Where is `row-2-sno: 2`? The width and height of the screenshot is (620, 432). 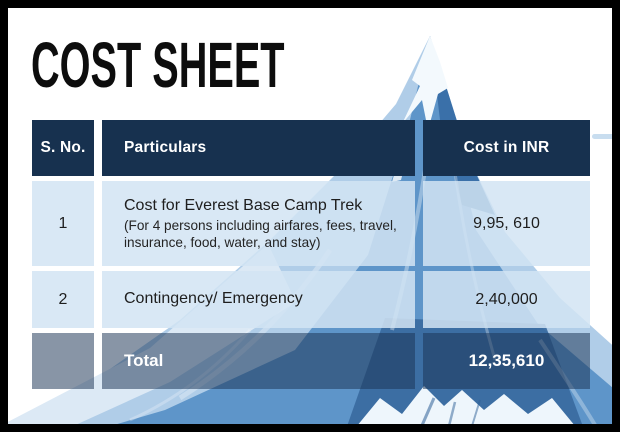 row-2-sno: 2 is located at coordinates (63, 299).